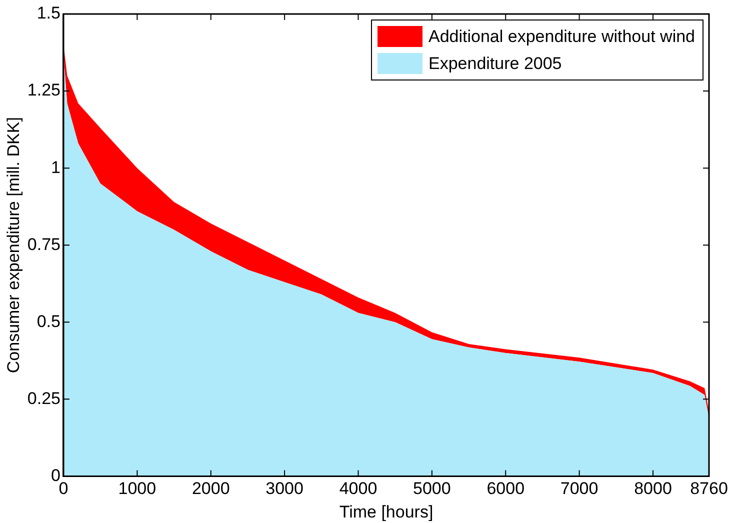 Image resolution: width=731 pixels, height=523 pixels. I want to click on legend-label: Additional expenditure without wind, so click(562, 36).